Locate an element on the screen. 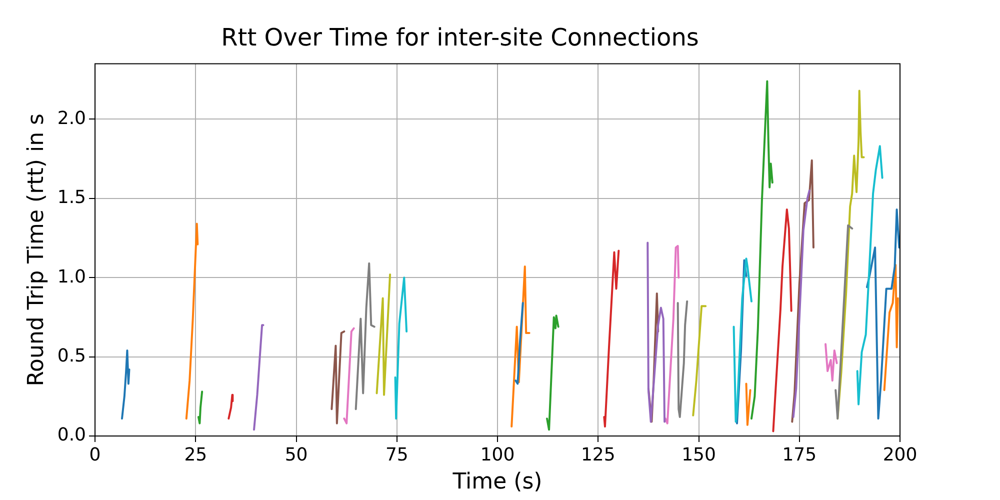 This screenshot has width=1000, height=500. x-tick-label: 0 is located at coordinates (95, 455).